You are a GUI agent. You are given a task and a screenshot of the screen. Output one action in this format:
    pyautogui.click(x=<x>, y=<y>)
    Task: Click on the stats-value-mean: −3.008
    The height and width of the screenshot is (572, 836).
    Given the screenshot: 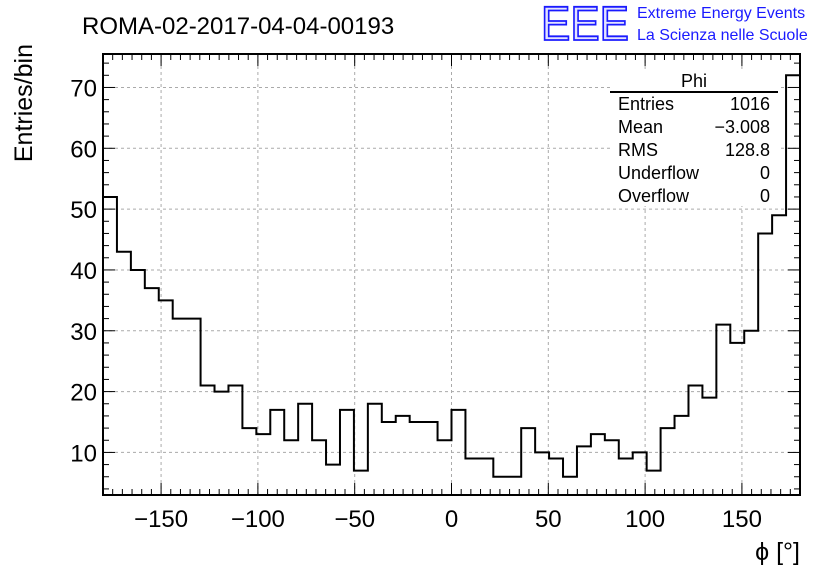 What is the action you would take?
    pyautogui.click(x=742, y=127)
    